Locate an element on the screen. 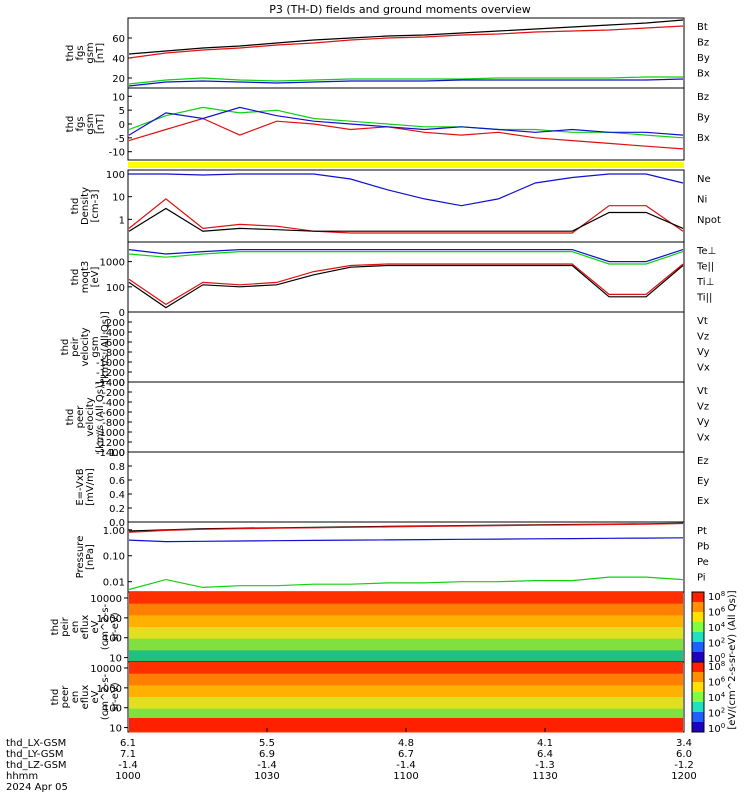 This screenshot has height=800, width=750. xaxis-value: 4.8 is located at coordinates (406, 743).